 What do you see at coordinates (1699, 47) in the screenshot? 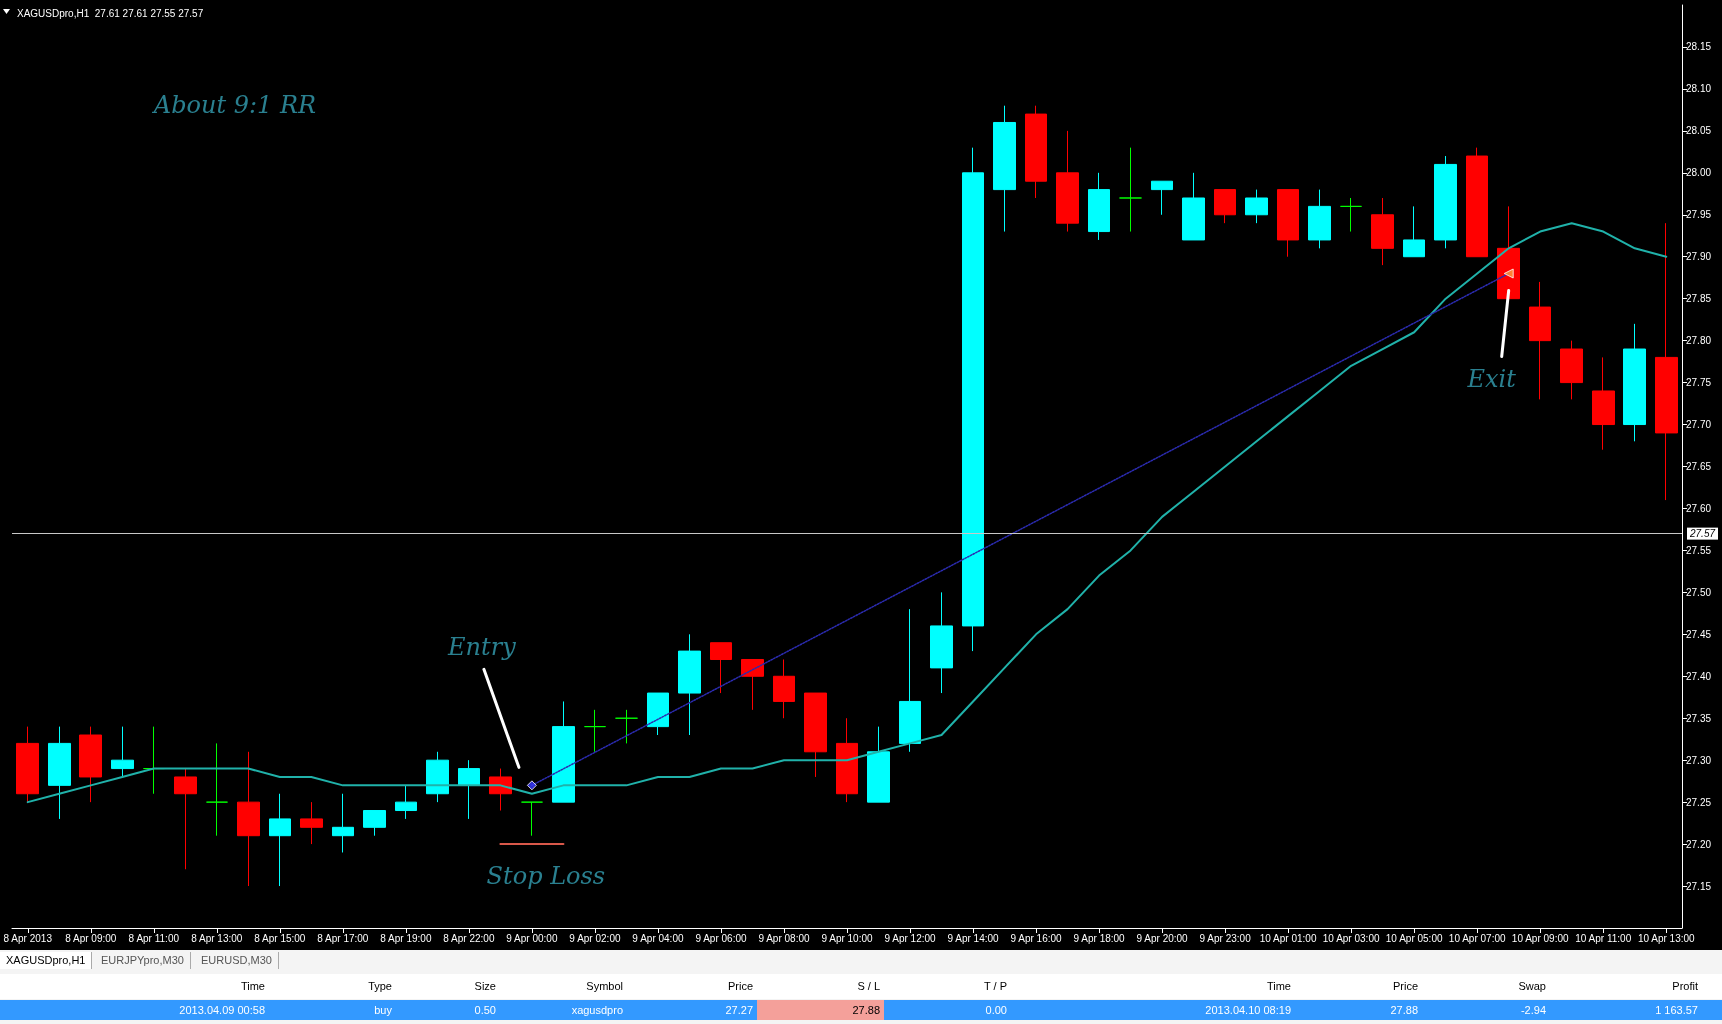
I see `y-tick-label: 28.15` at bounding box center [1699, 47].